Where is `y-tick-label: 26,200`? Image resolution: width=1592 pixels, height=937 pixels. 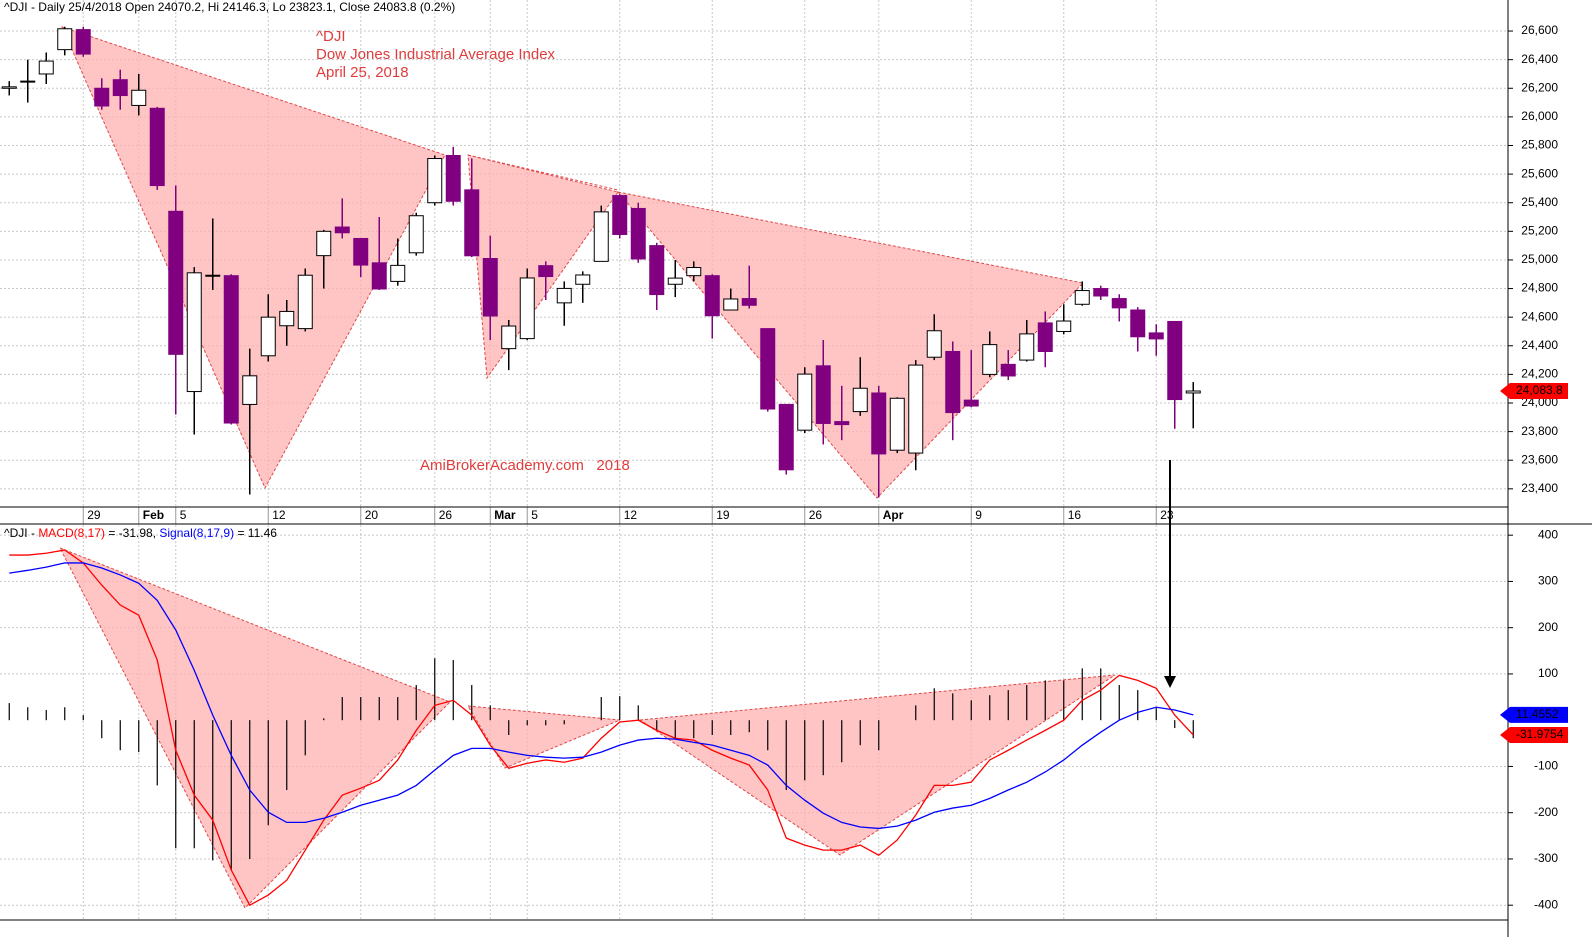
y-tick-label: 26,200 is located at coordinates (1539, 87).